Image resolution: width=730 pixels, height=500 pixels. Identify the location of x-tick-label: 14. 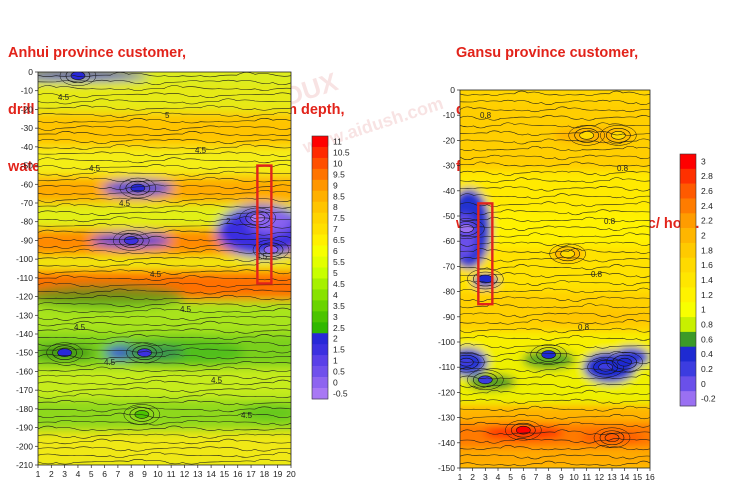
(211, 474).